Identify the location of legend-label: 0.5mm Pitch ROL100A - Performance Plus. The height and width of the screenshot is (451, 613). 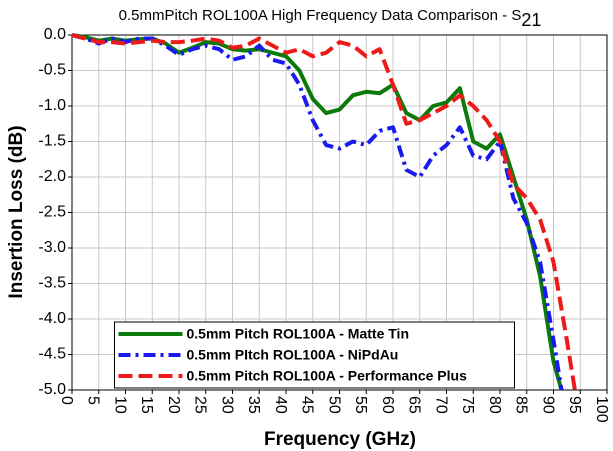
(327, 376).